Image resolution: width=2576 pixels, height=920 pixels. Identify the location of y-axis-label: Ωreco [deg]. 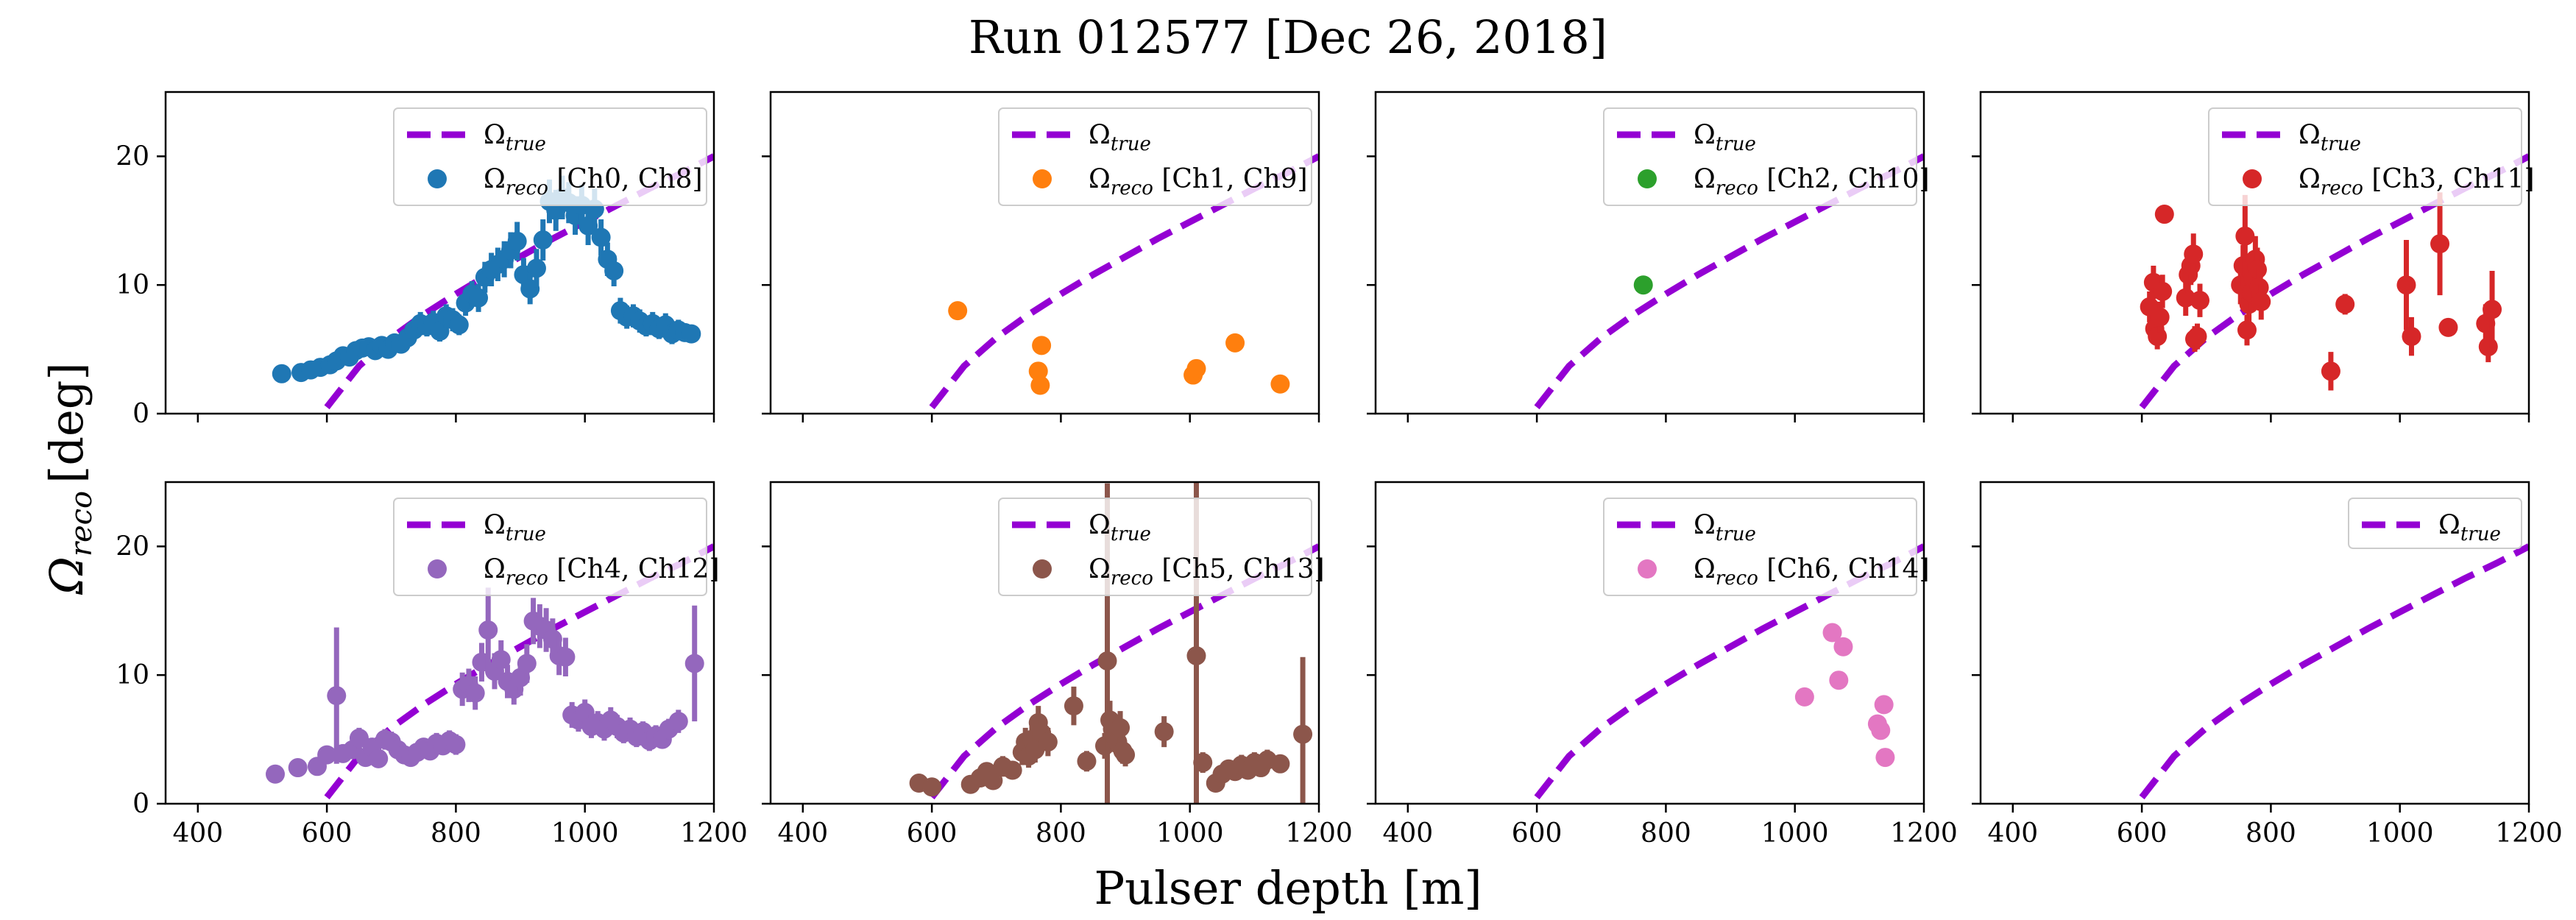
(69, 478).